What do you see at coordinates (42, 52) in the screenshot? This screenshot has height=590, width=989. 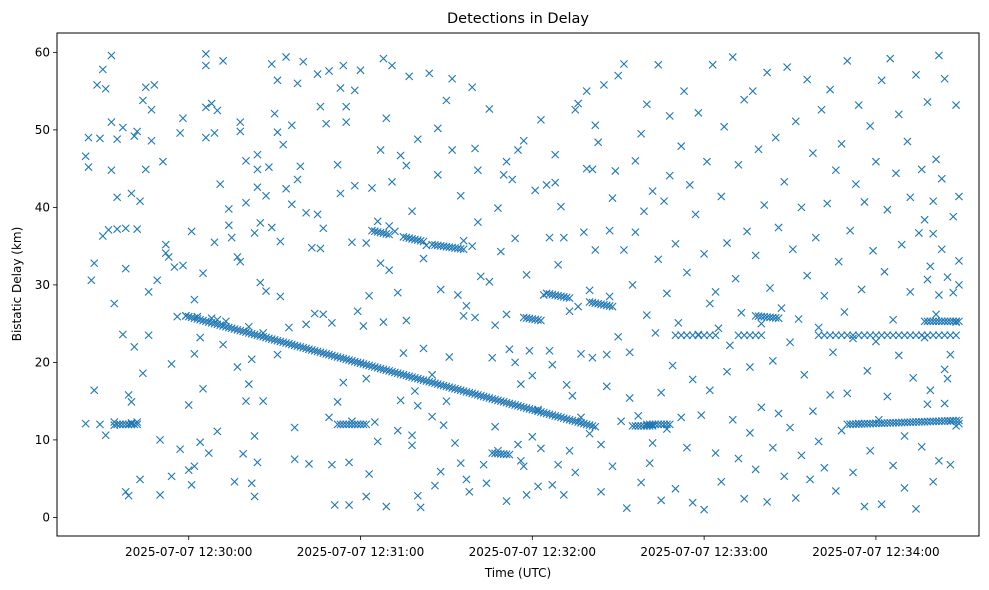 I see `y-tick-label: 60` at bounding box center [42, 52].